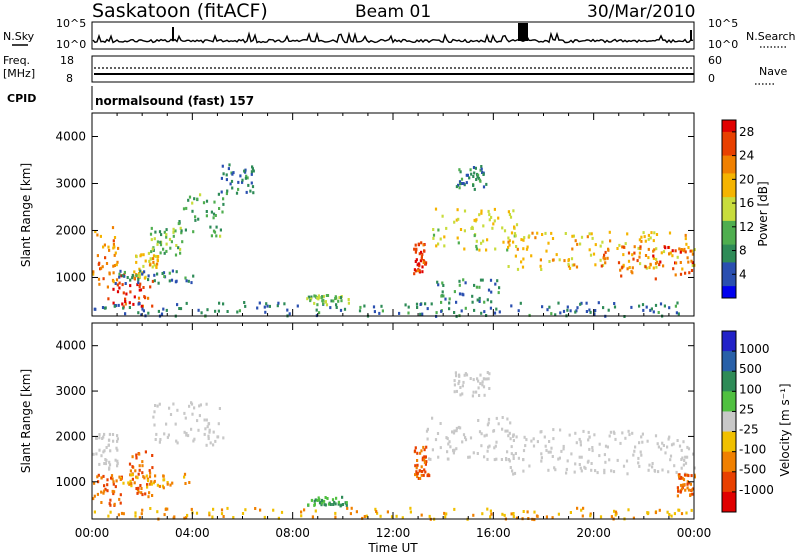 This screenshot has height=554, width=800. What do you see at coordinates (746, 409) in the screenshot?
I see `colorbar-tick-label: 25` at bounding box center [746, 409].